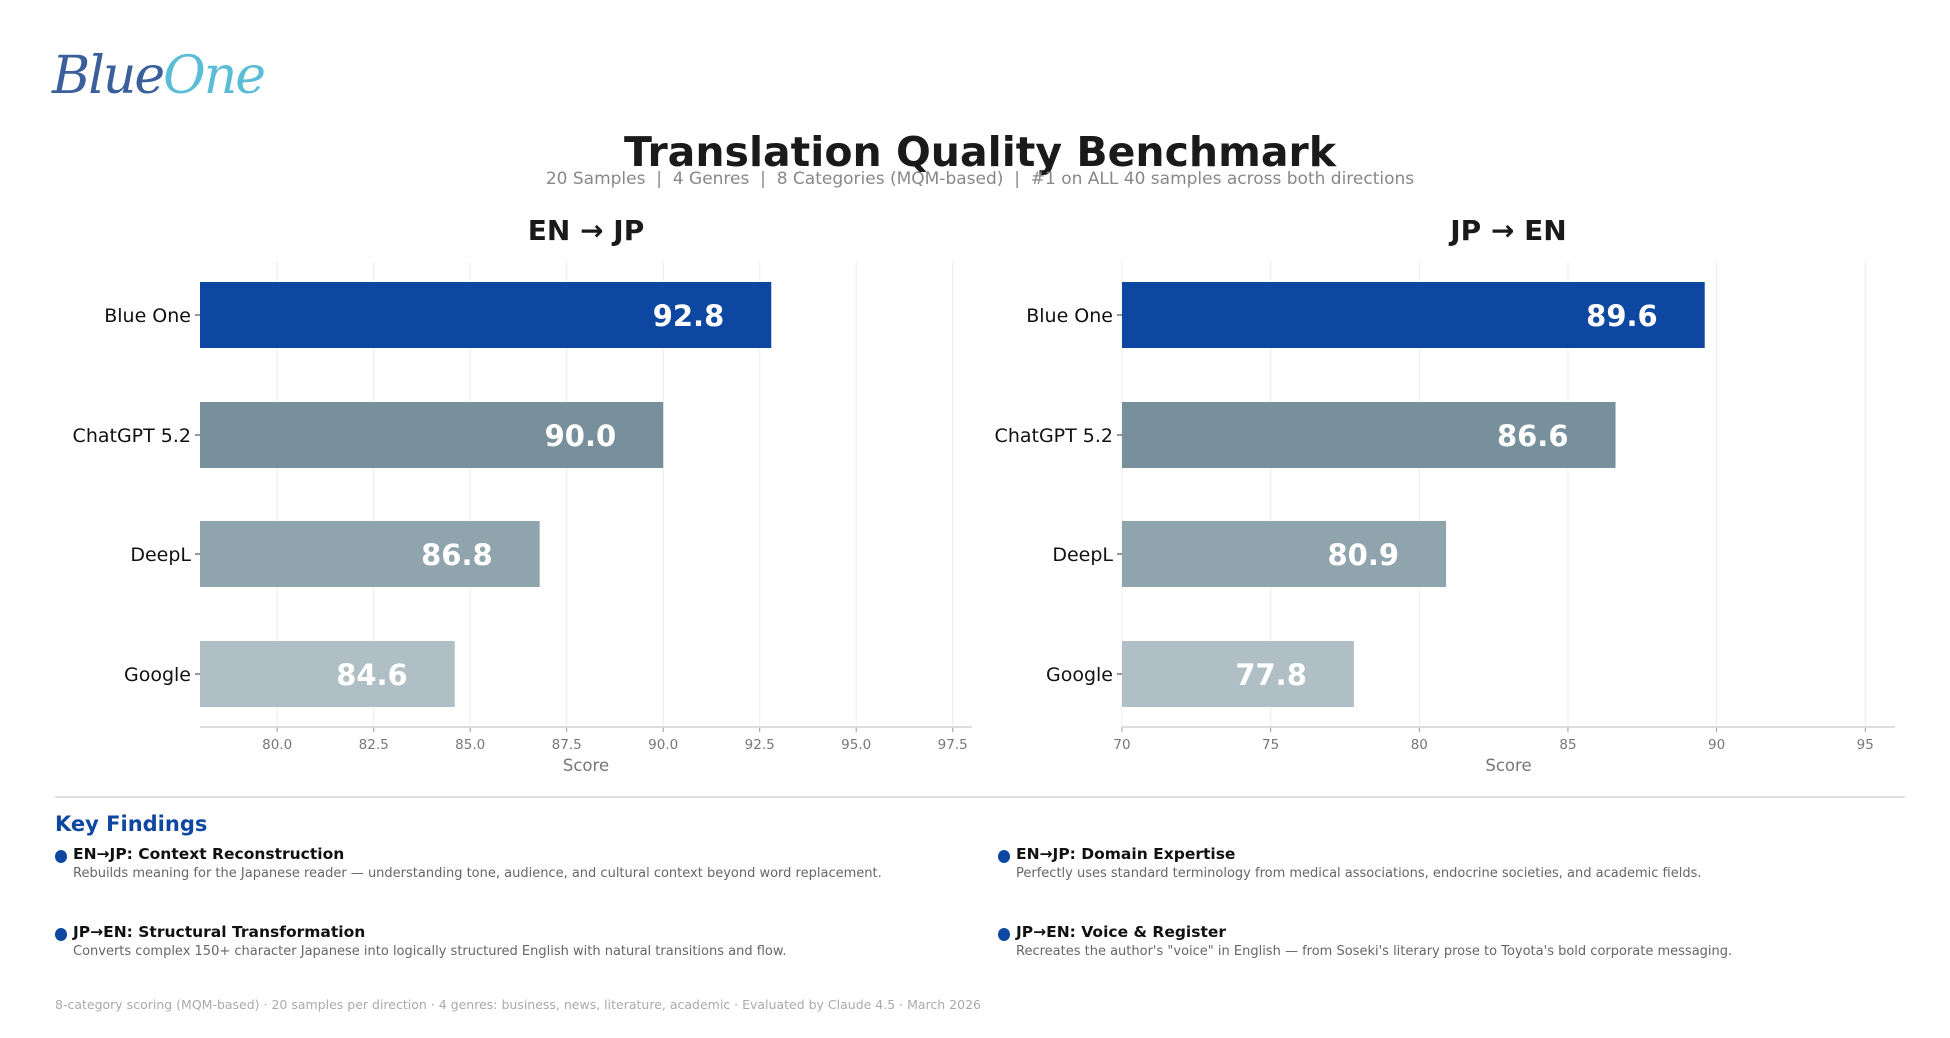  Describe the element at coordinates (1865, 745) in the screenshot. I see `x-tick-label: 95` at that location.